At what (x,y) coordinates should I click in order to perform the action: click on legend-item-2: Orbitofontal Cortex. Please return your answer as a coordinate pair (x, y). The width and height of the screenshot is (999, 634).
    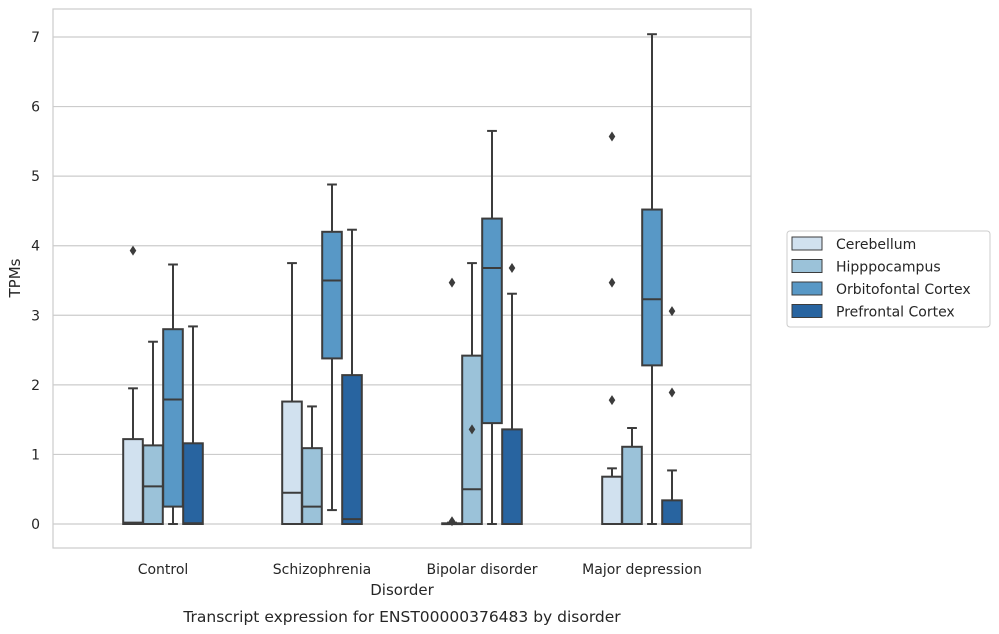
    Looking at the image, I should click on (881, 289).